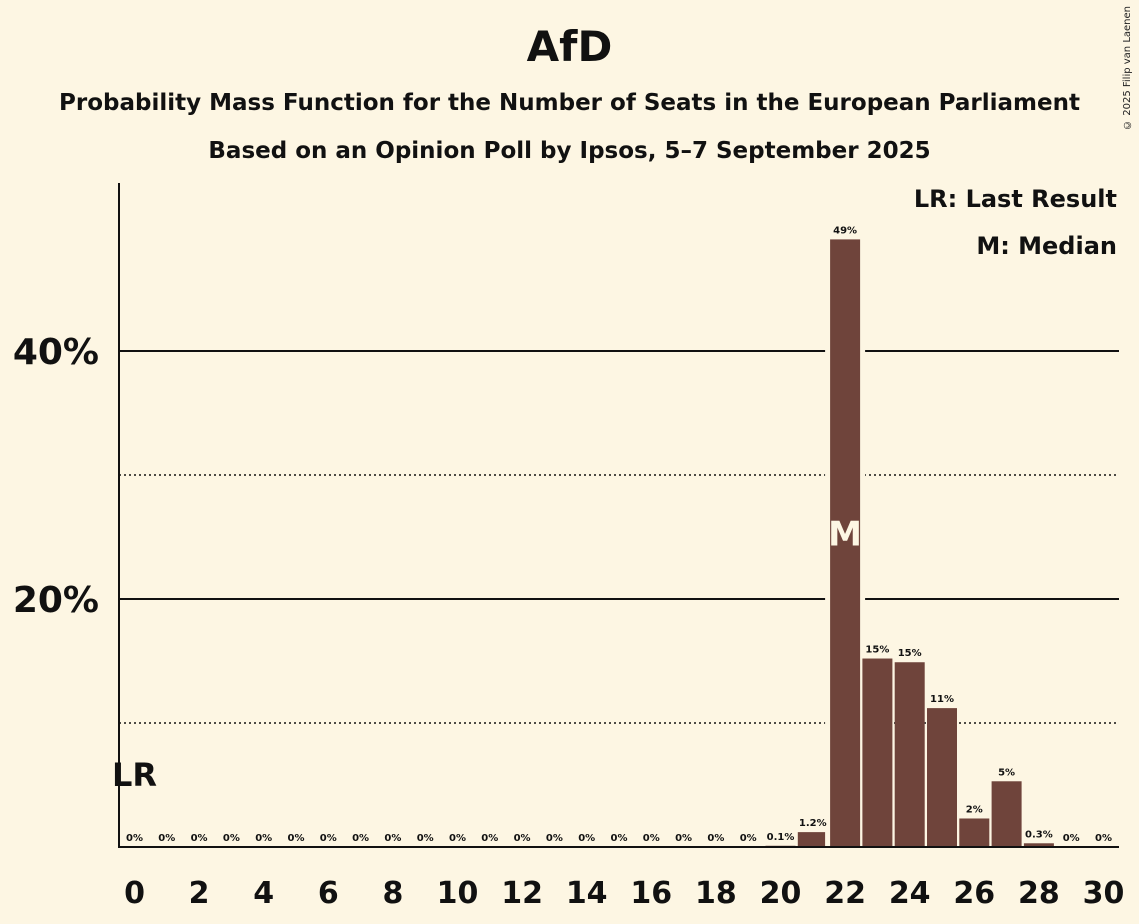 Image resolution: width=1139 pixels, height=924 pixels. Describe the element at coordinates (910, 893) in the screenshot. I see `x-tick-label: 24` at that location.